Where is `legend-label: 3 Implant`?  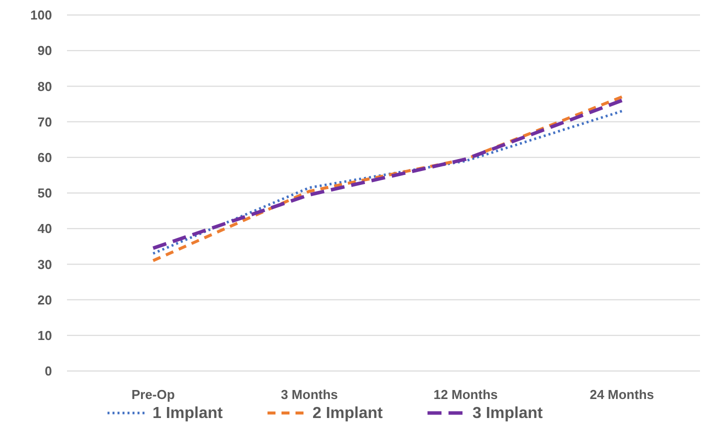
legend-label: 3 Implant is located at coordinates (508, 413).